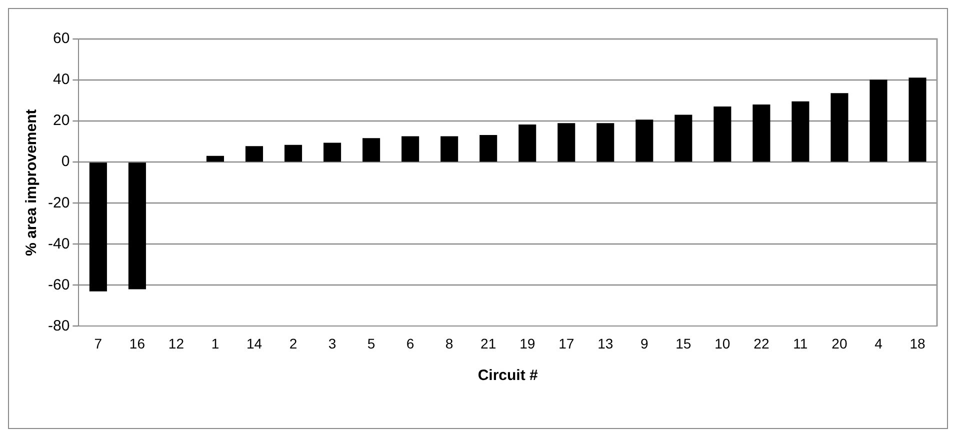  I want to click on x-tick-label: 16, so click(137, 343).